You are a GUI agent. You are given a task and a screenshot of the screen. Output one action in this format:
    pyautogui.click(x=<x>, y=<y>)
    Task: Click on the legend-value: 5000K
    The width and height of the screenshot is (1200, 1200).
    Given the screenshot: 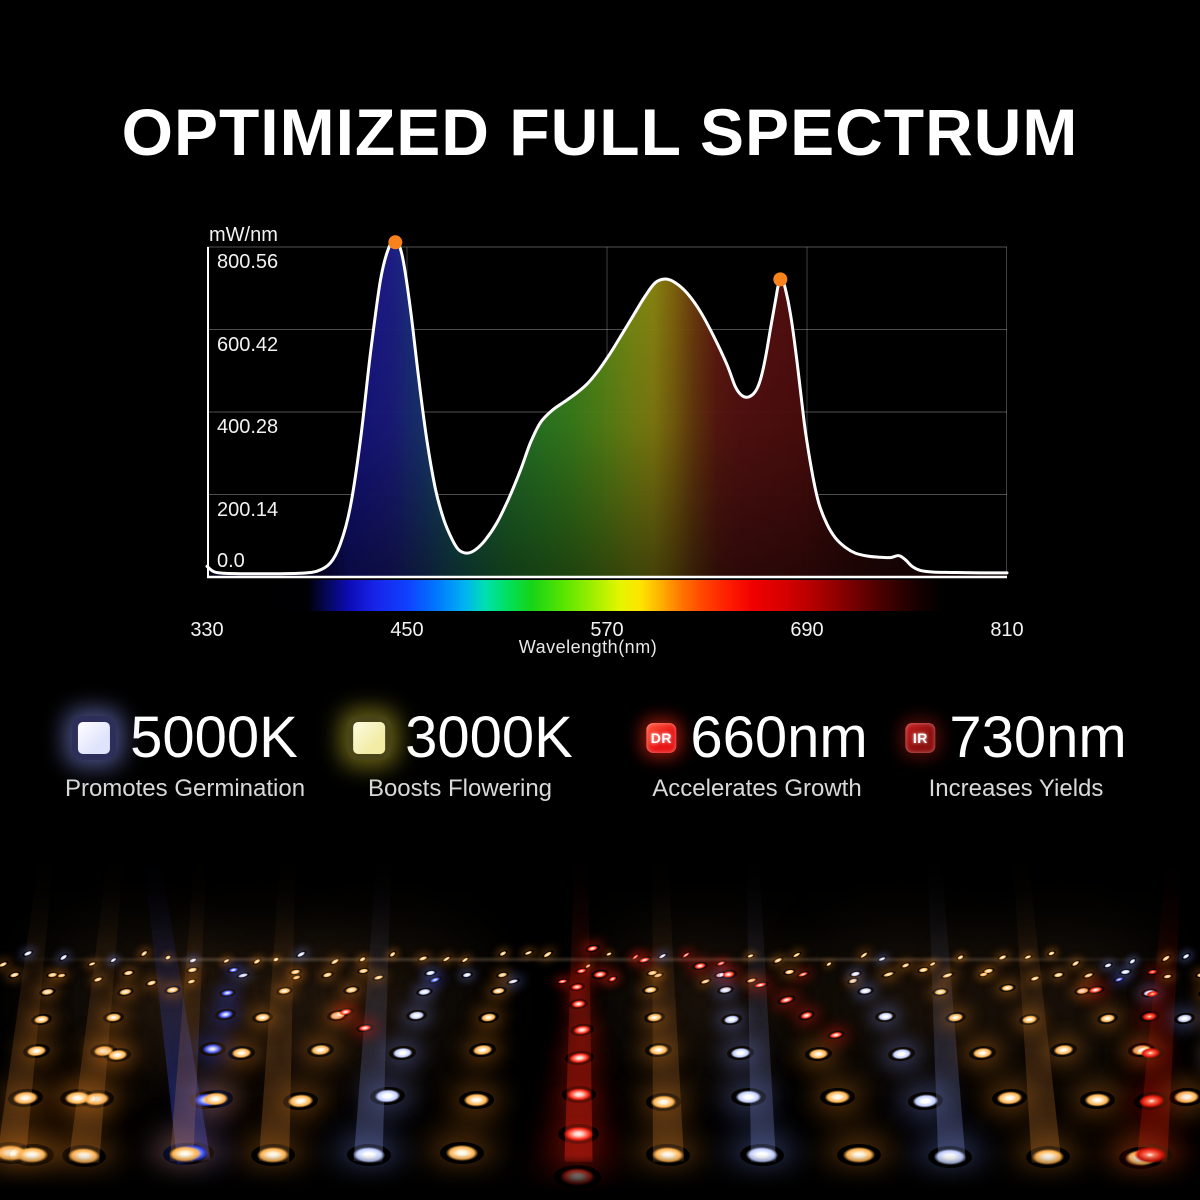 What is the action you would take?
    pyautogui.click(x=214, y=737)
    